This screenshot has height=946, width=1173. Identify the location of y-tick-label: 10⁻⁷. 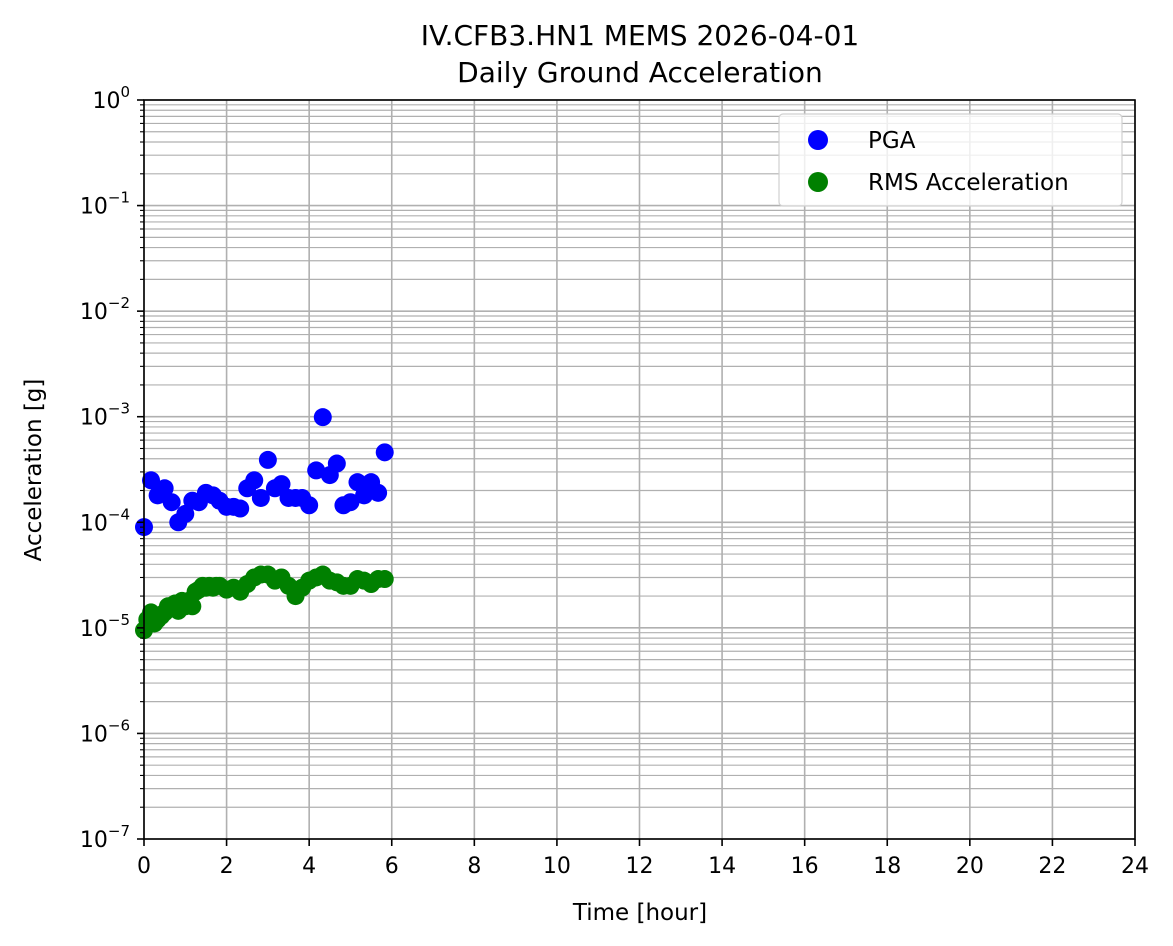
(105, 837).